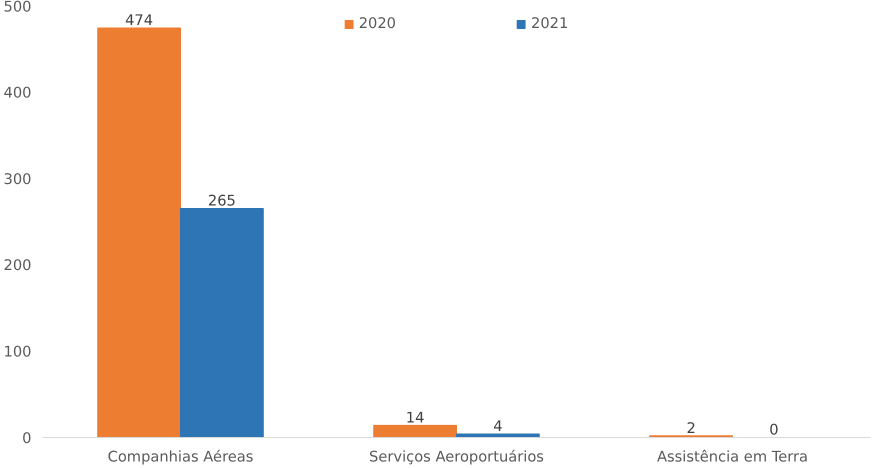 This screenshot has height=468, width=875. What do you see at coordinates (498, 427) in the screenshot?
I see `data-label: 4` at bounding box center [498, 427].